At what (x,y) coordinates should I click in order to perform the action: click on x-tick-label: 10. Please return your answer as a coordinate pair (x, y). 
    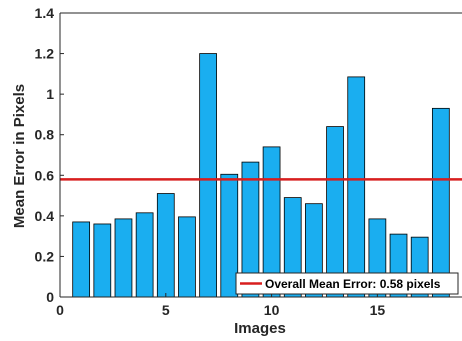
    Looking at the image, I should click on (272, 310).